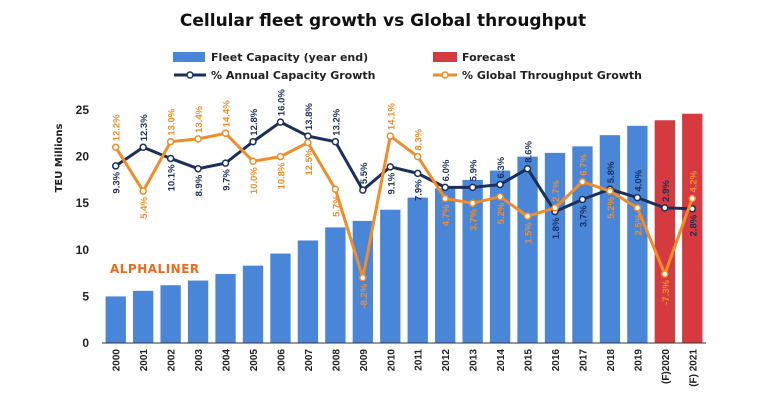 The image size is (767, 401). What do you see at coordinates (364, 173) in the screenshot?
I see `capacity-growth-label: 5.5%` at bounding box center [364, 173].